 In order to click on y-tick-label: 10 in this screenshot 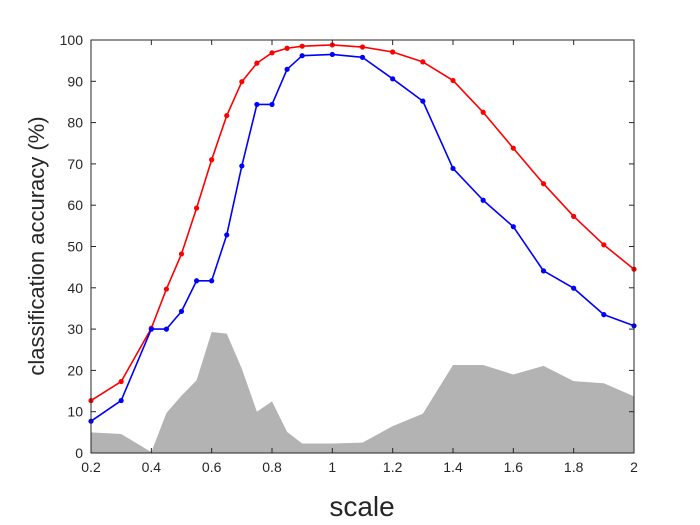, I will do `click(75, 412)`.